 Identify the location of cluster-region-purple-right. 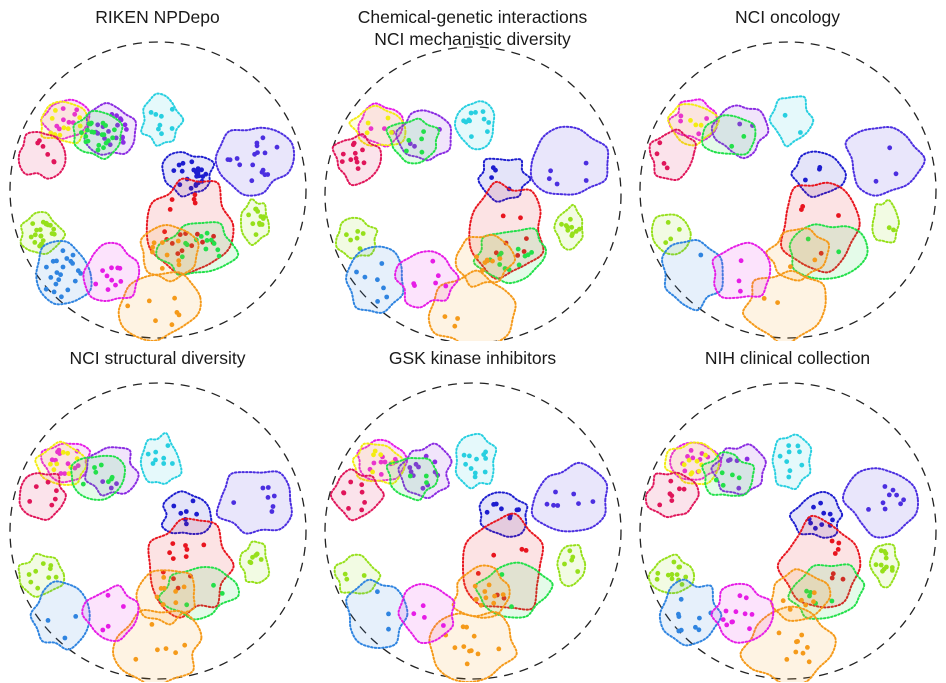
(880, 503).